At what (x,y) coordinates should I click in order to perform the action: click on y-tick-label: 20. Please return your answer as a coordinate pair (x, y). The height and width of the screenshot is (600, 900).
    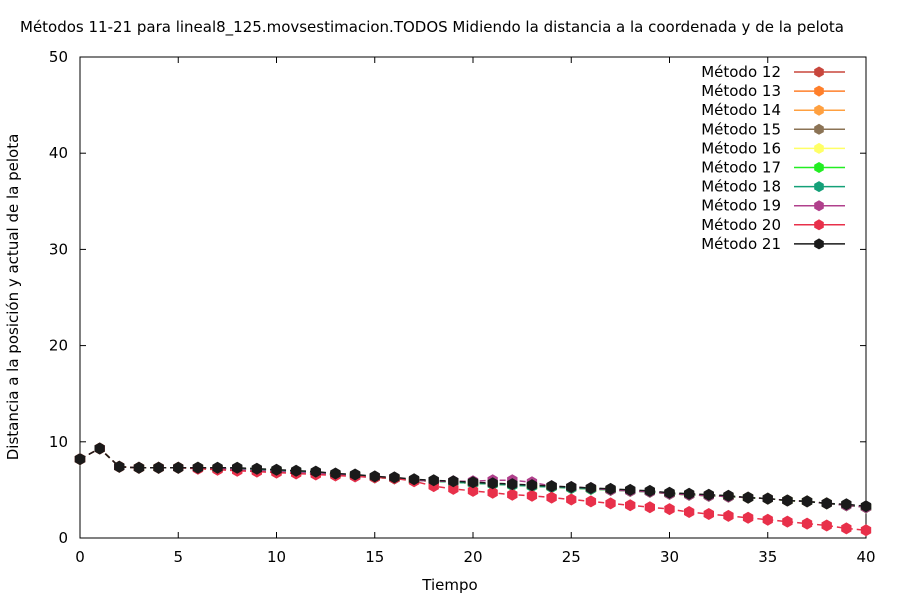
    Looking at the image, I should click on (58, 346).